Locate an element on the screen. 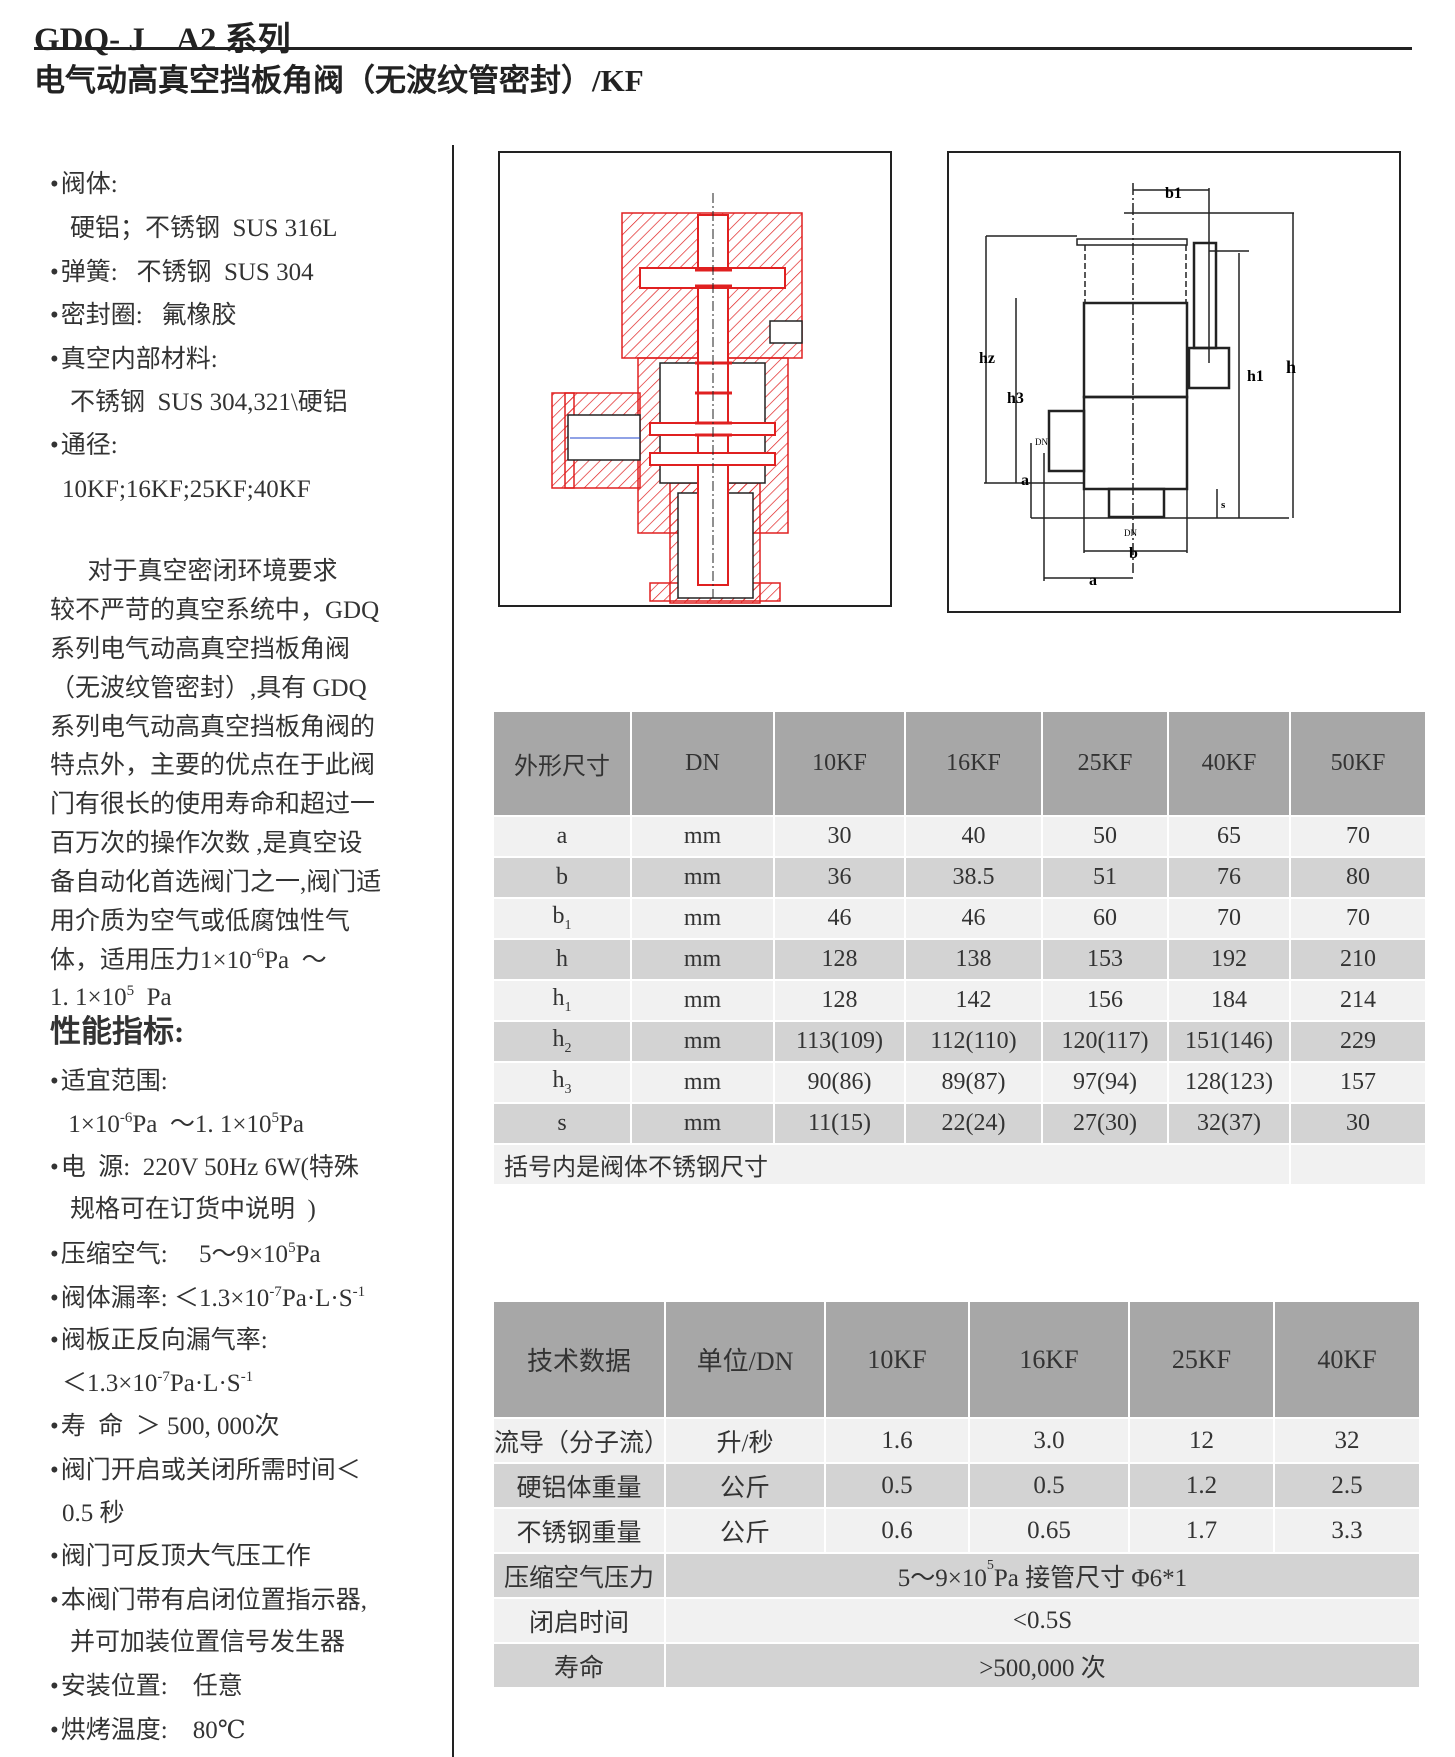 This screenshot has height=1757, width=1455. table-row-life: 寿命 >500,000 次 is located at coordinates (956, 1665).